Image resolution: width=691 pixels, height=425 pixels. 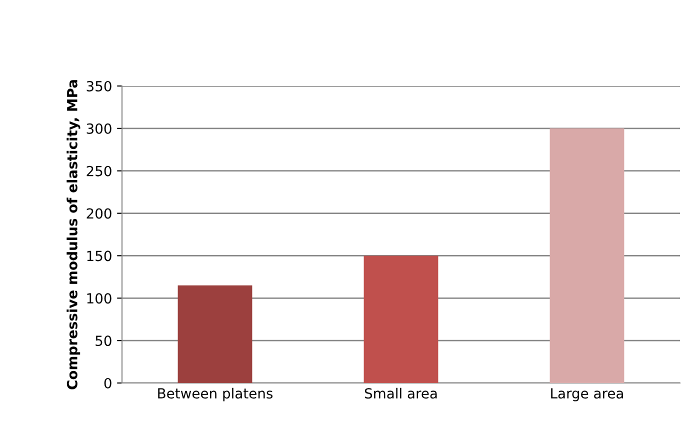 What do you see at coordinates (99, 256) in the screenshot?
I see `y-tick-label: 150` at bounding box center [99, 256].